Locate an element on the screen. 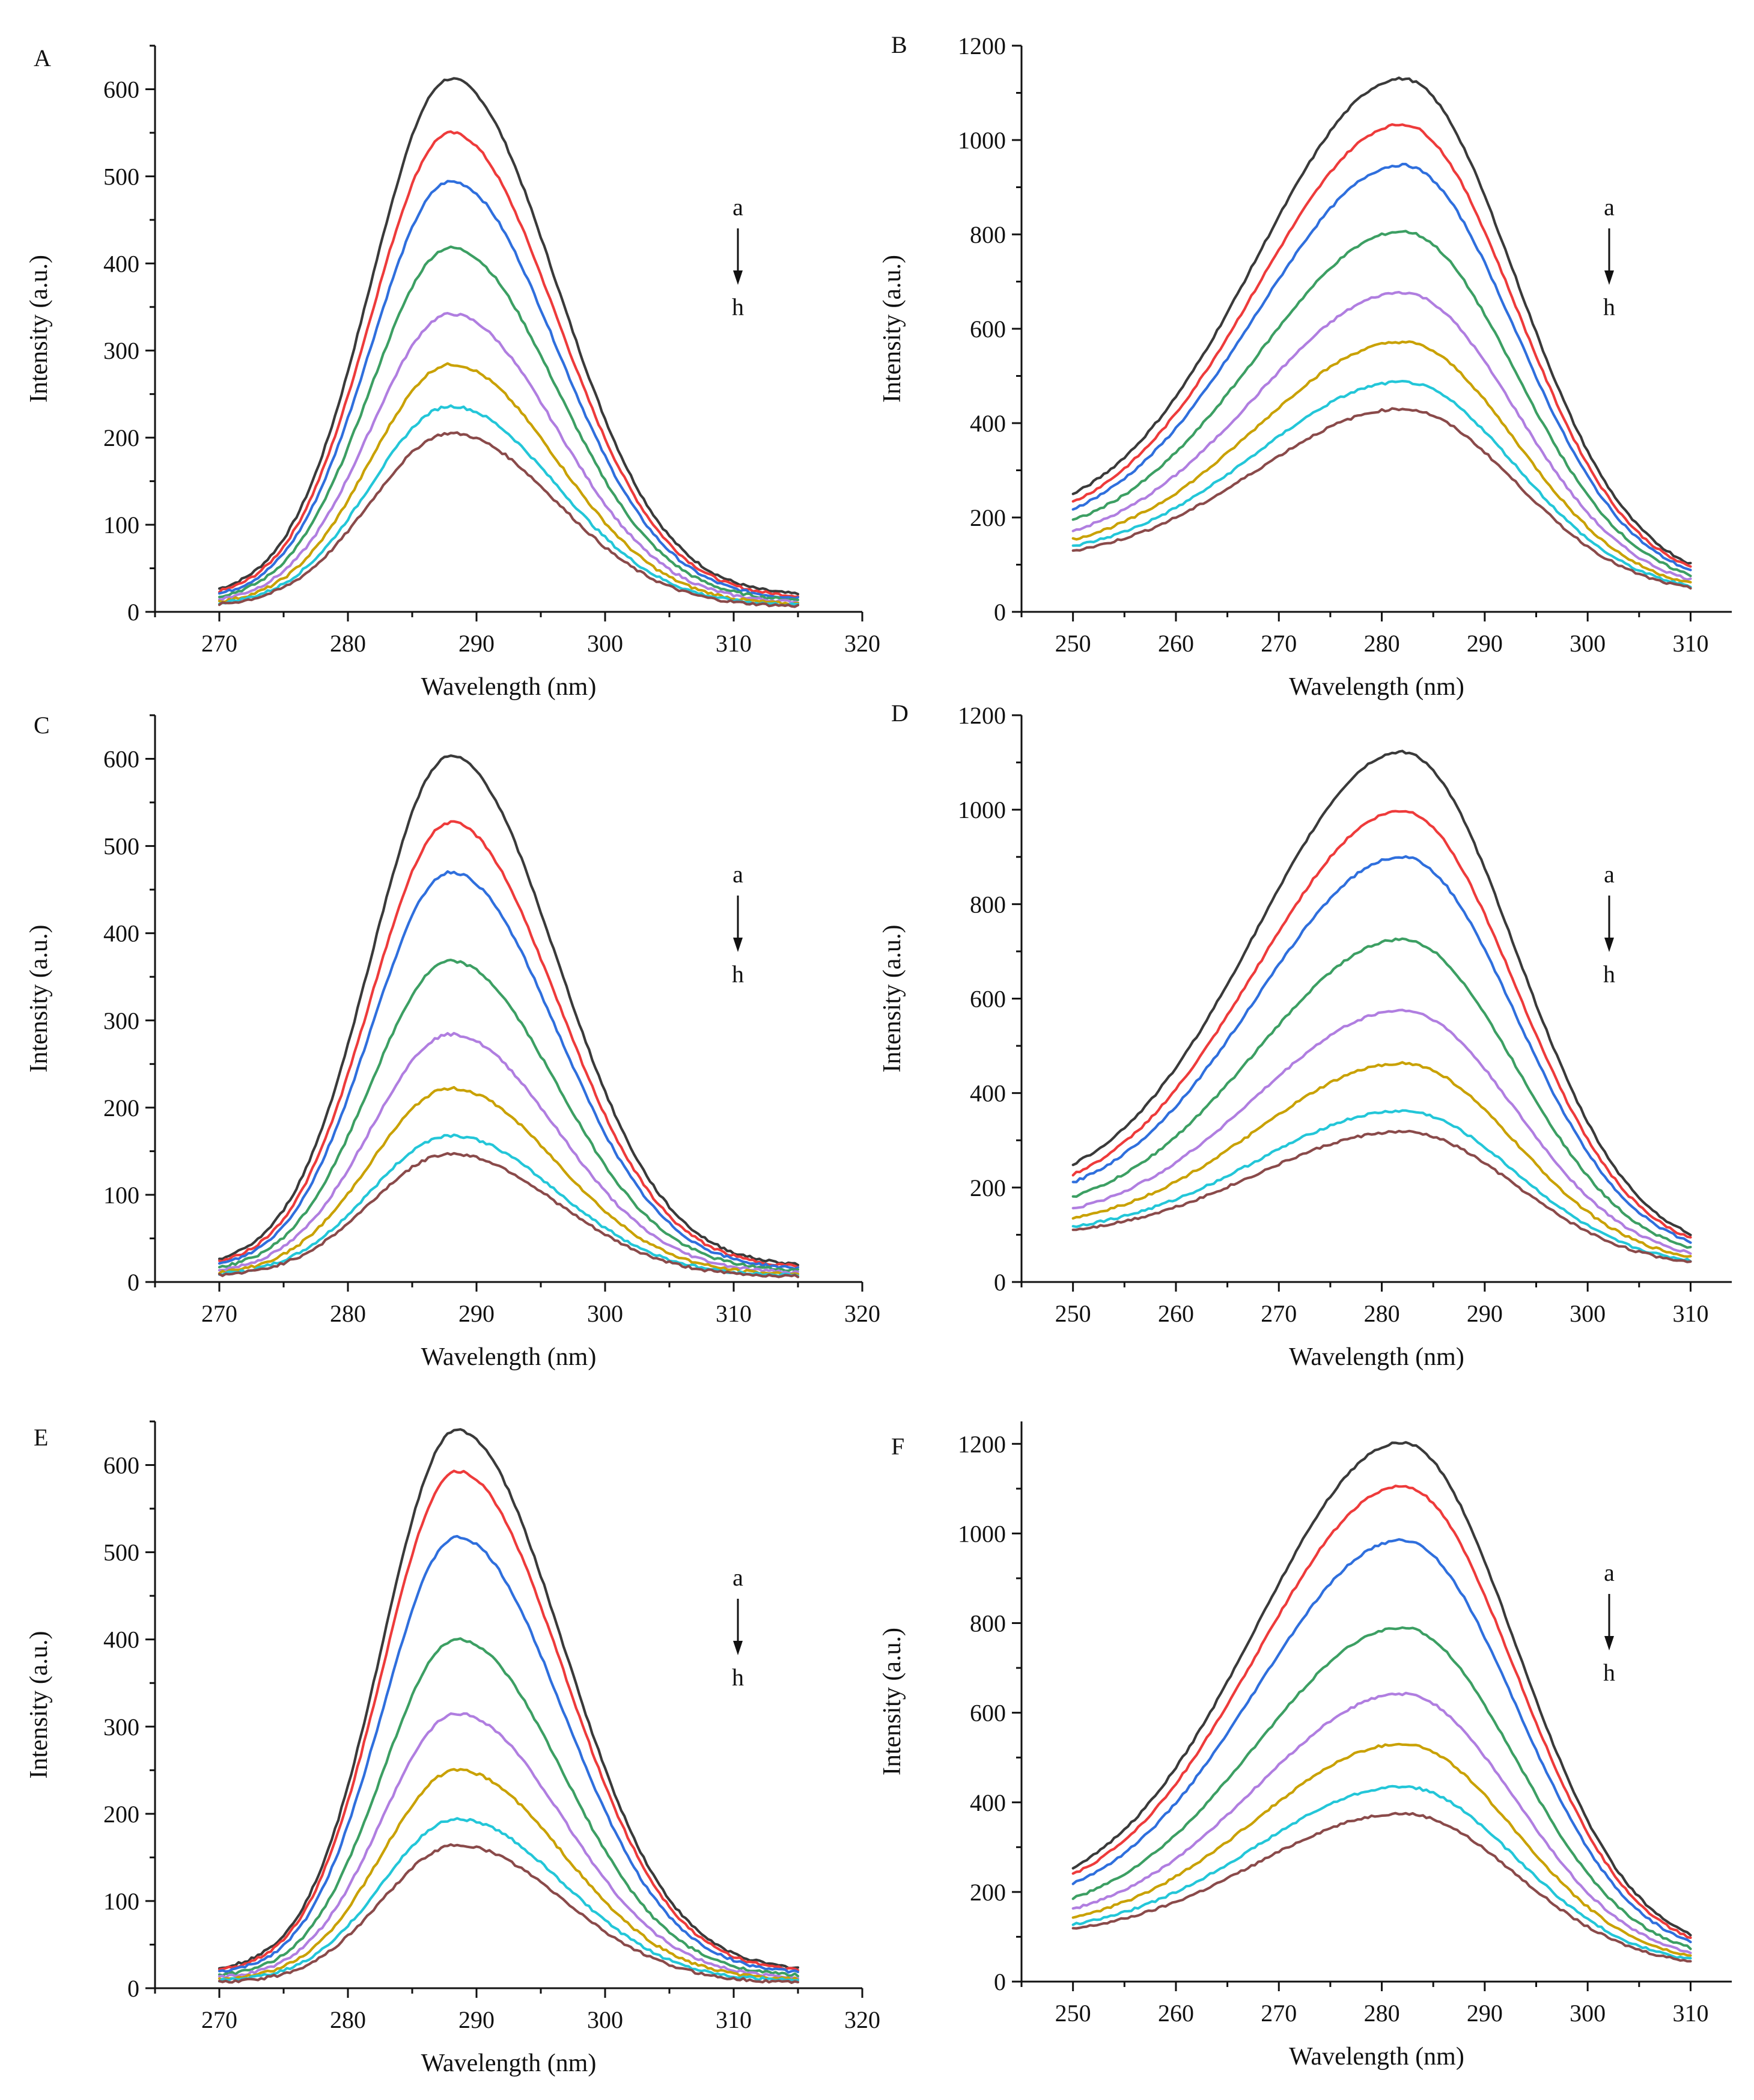 The image size is (1754, 2100). x-tick-label: 250 is located at coordinates (1073, 643).